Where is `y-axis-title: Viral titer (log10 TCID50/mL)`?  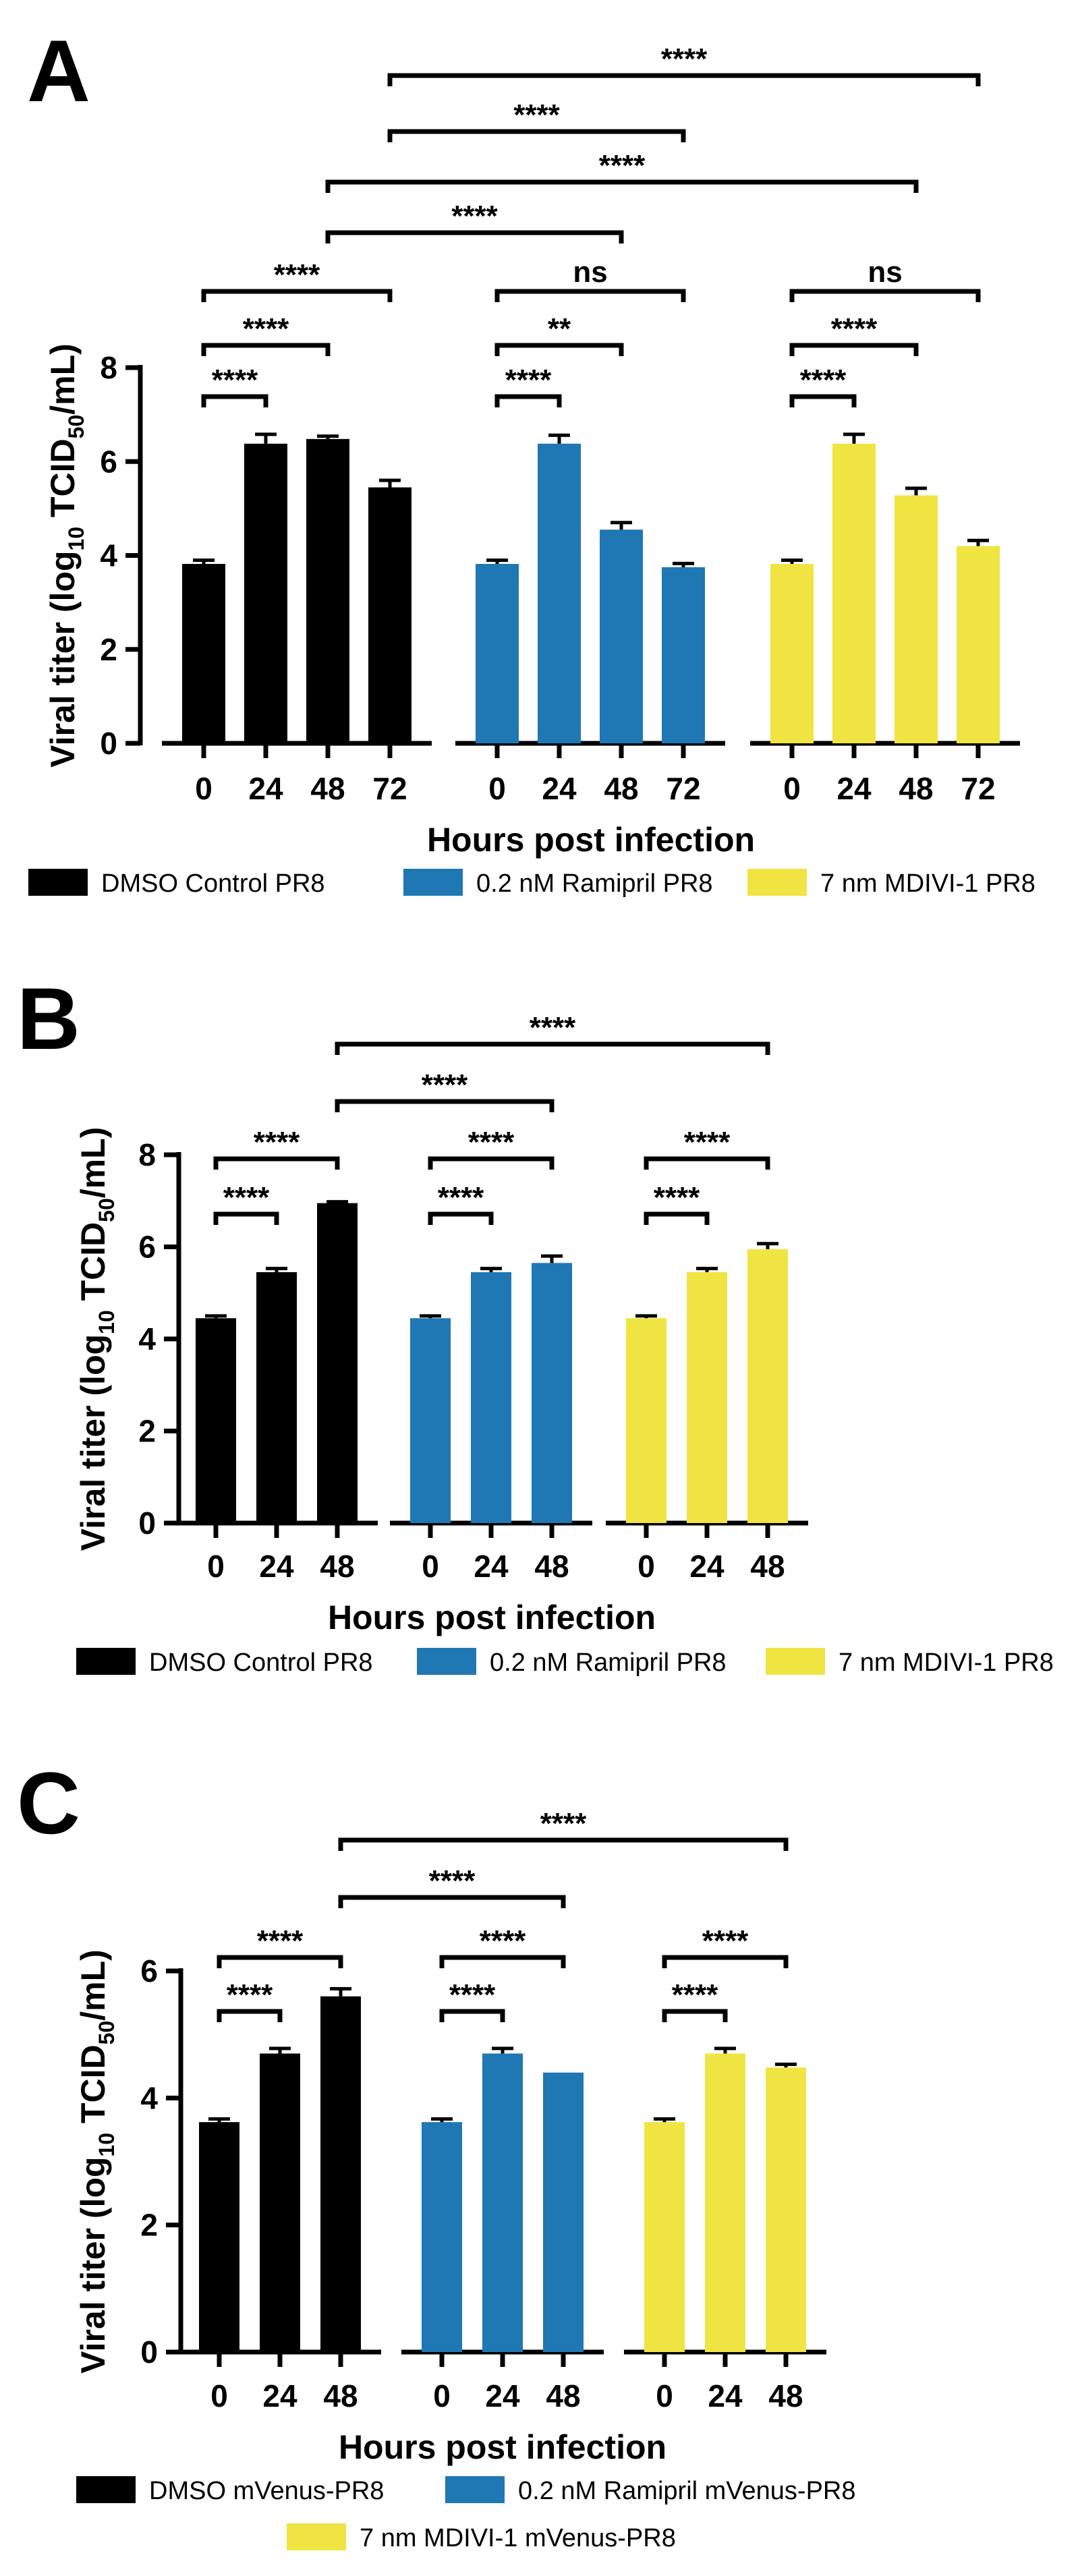
y-axis-title: Viral titer (log10 TCID50/mL) is located at coordinates (66, 555).